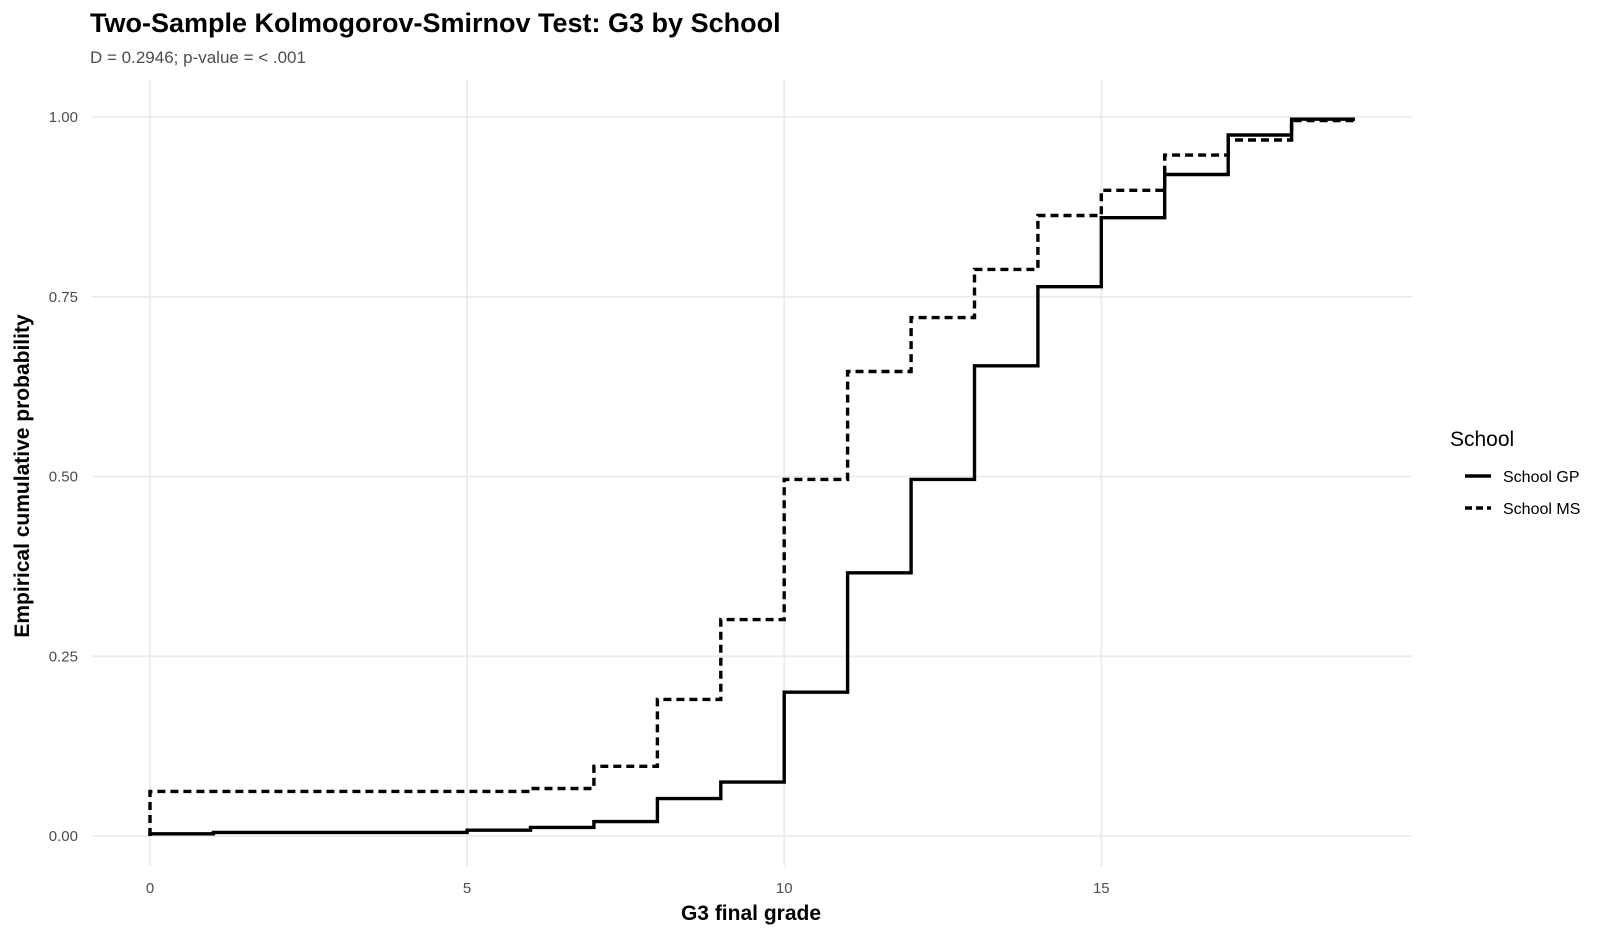 The image size is (1600, 933). Describe the element at coordinates (63, 656) in the screenshot. I see `y-tick-label: 0.25` at that location.